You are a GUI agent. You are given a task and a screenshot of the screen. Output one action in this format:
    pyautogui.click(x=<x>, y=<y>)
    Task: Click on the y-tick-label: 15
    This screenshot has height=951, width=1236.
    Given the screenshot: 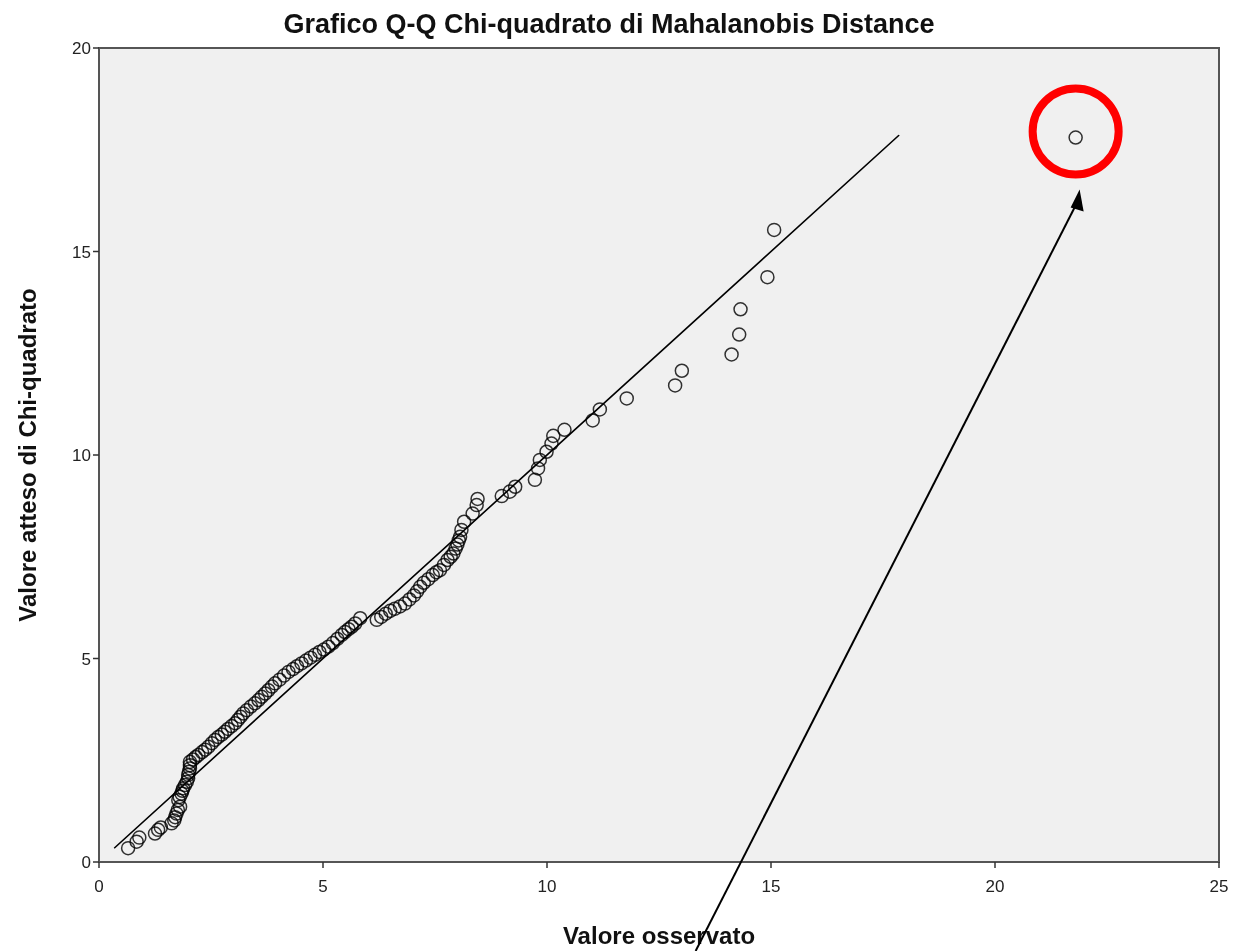 What is the action you would take?
    pyautogui.click(x=81, y=252)
    